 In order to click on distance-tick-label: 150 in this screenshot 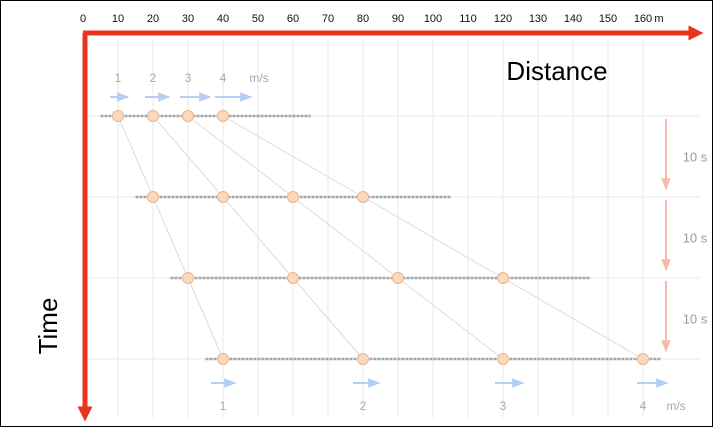, I will do `click(608, 19)`.